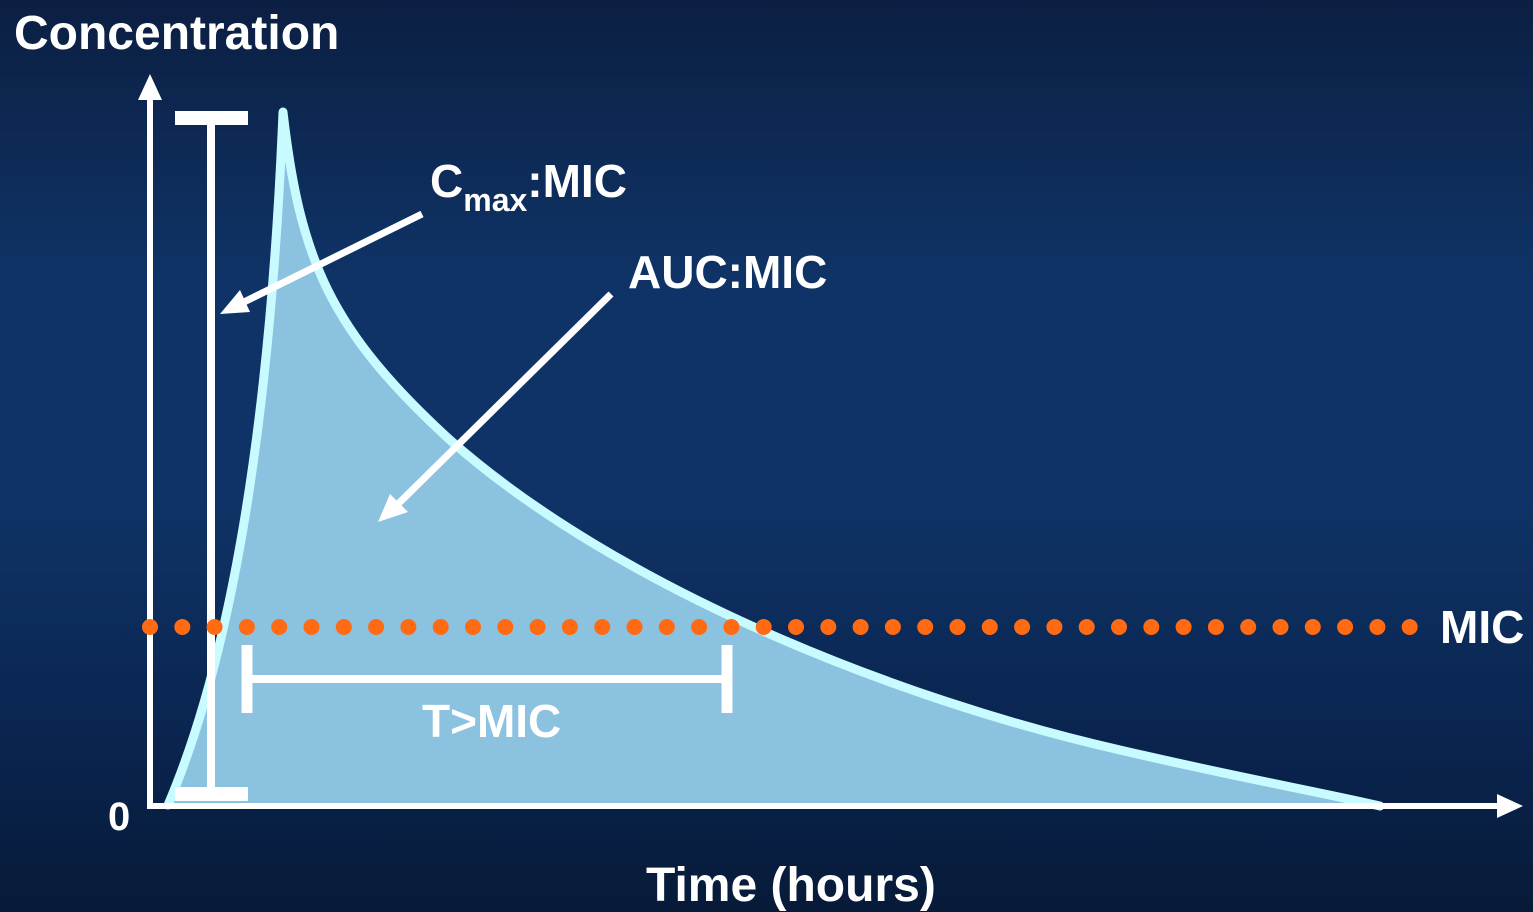 The image size is (1533, 912). Describe the element at coordinates (791, 885) in the screenshot. I see `x-axis-label: Time (hours)` at that location.